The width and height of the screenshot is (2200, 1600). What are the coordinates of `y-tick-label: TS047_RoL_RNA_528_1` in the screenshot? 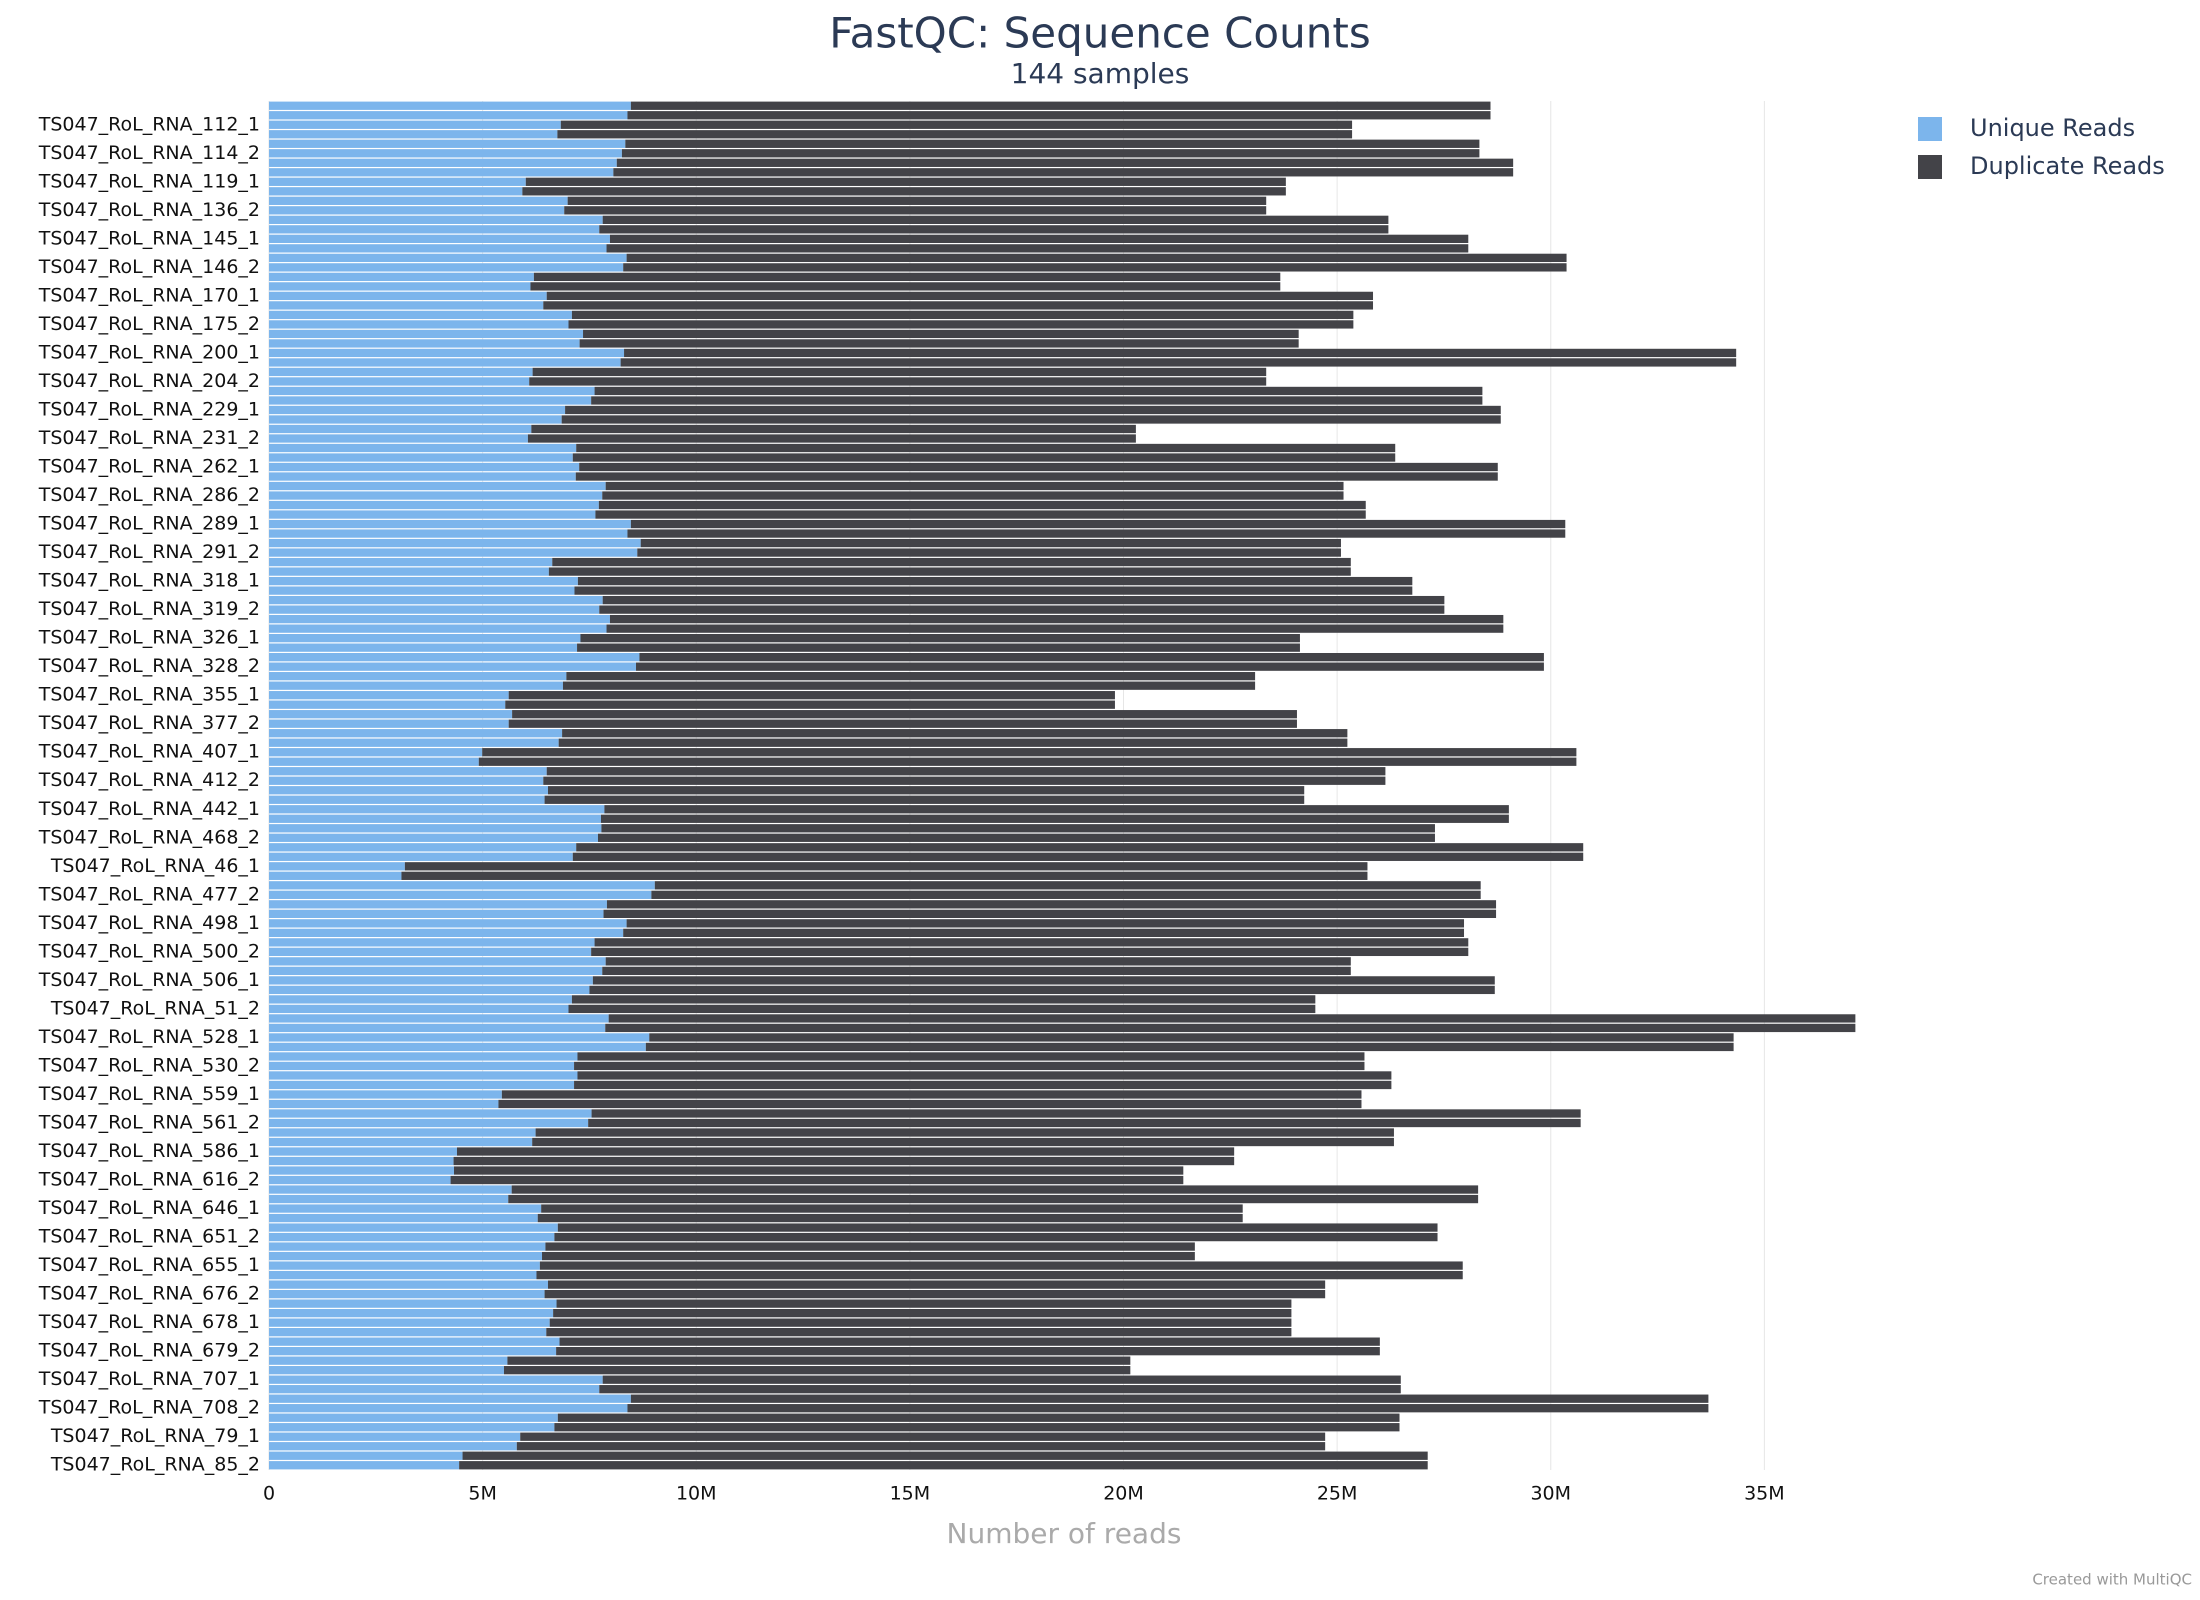 It's located at (149, 1037).